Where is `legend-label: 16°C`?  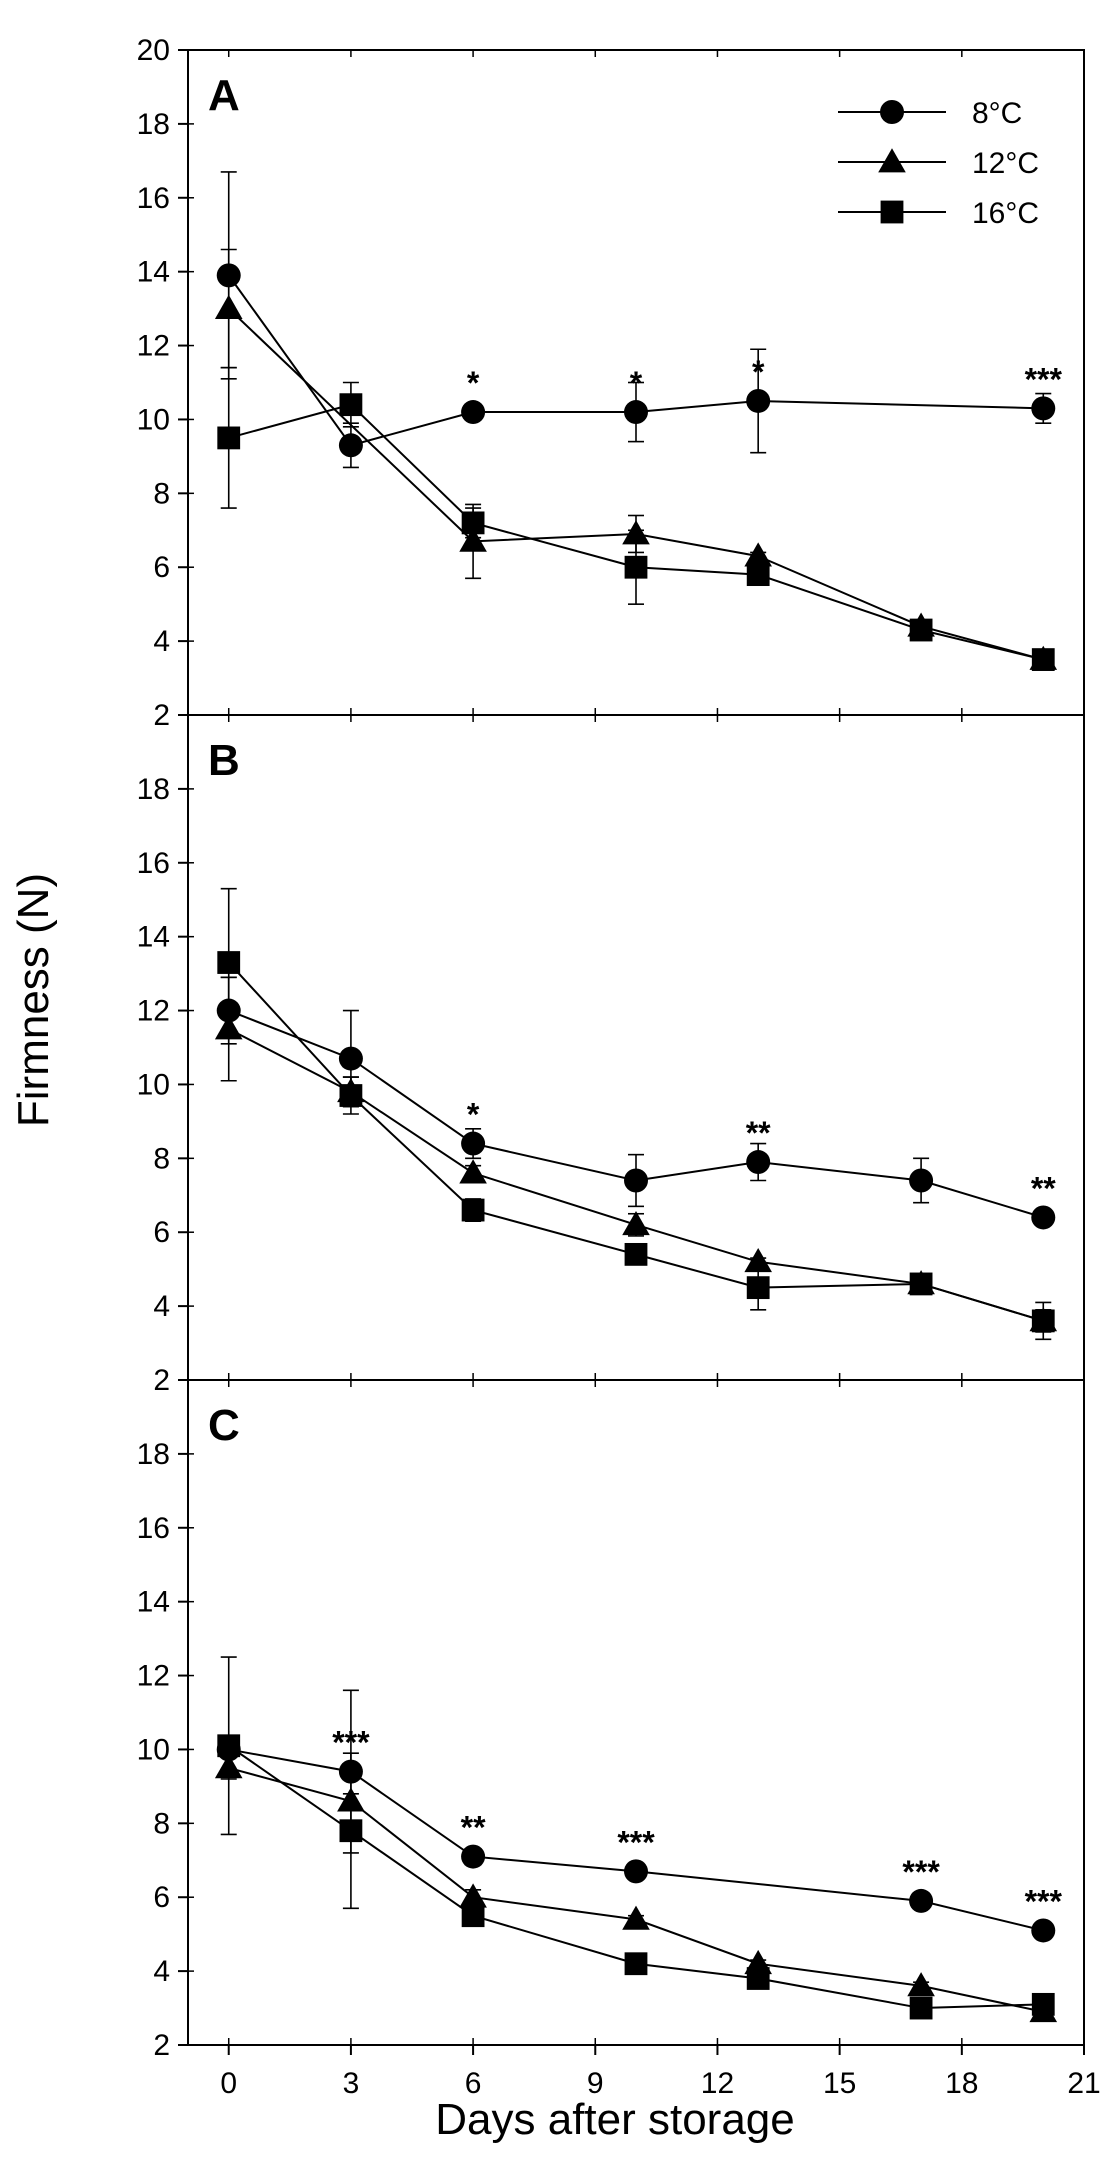
legend-label: 16°C is located at coordinates (1005, 213).